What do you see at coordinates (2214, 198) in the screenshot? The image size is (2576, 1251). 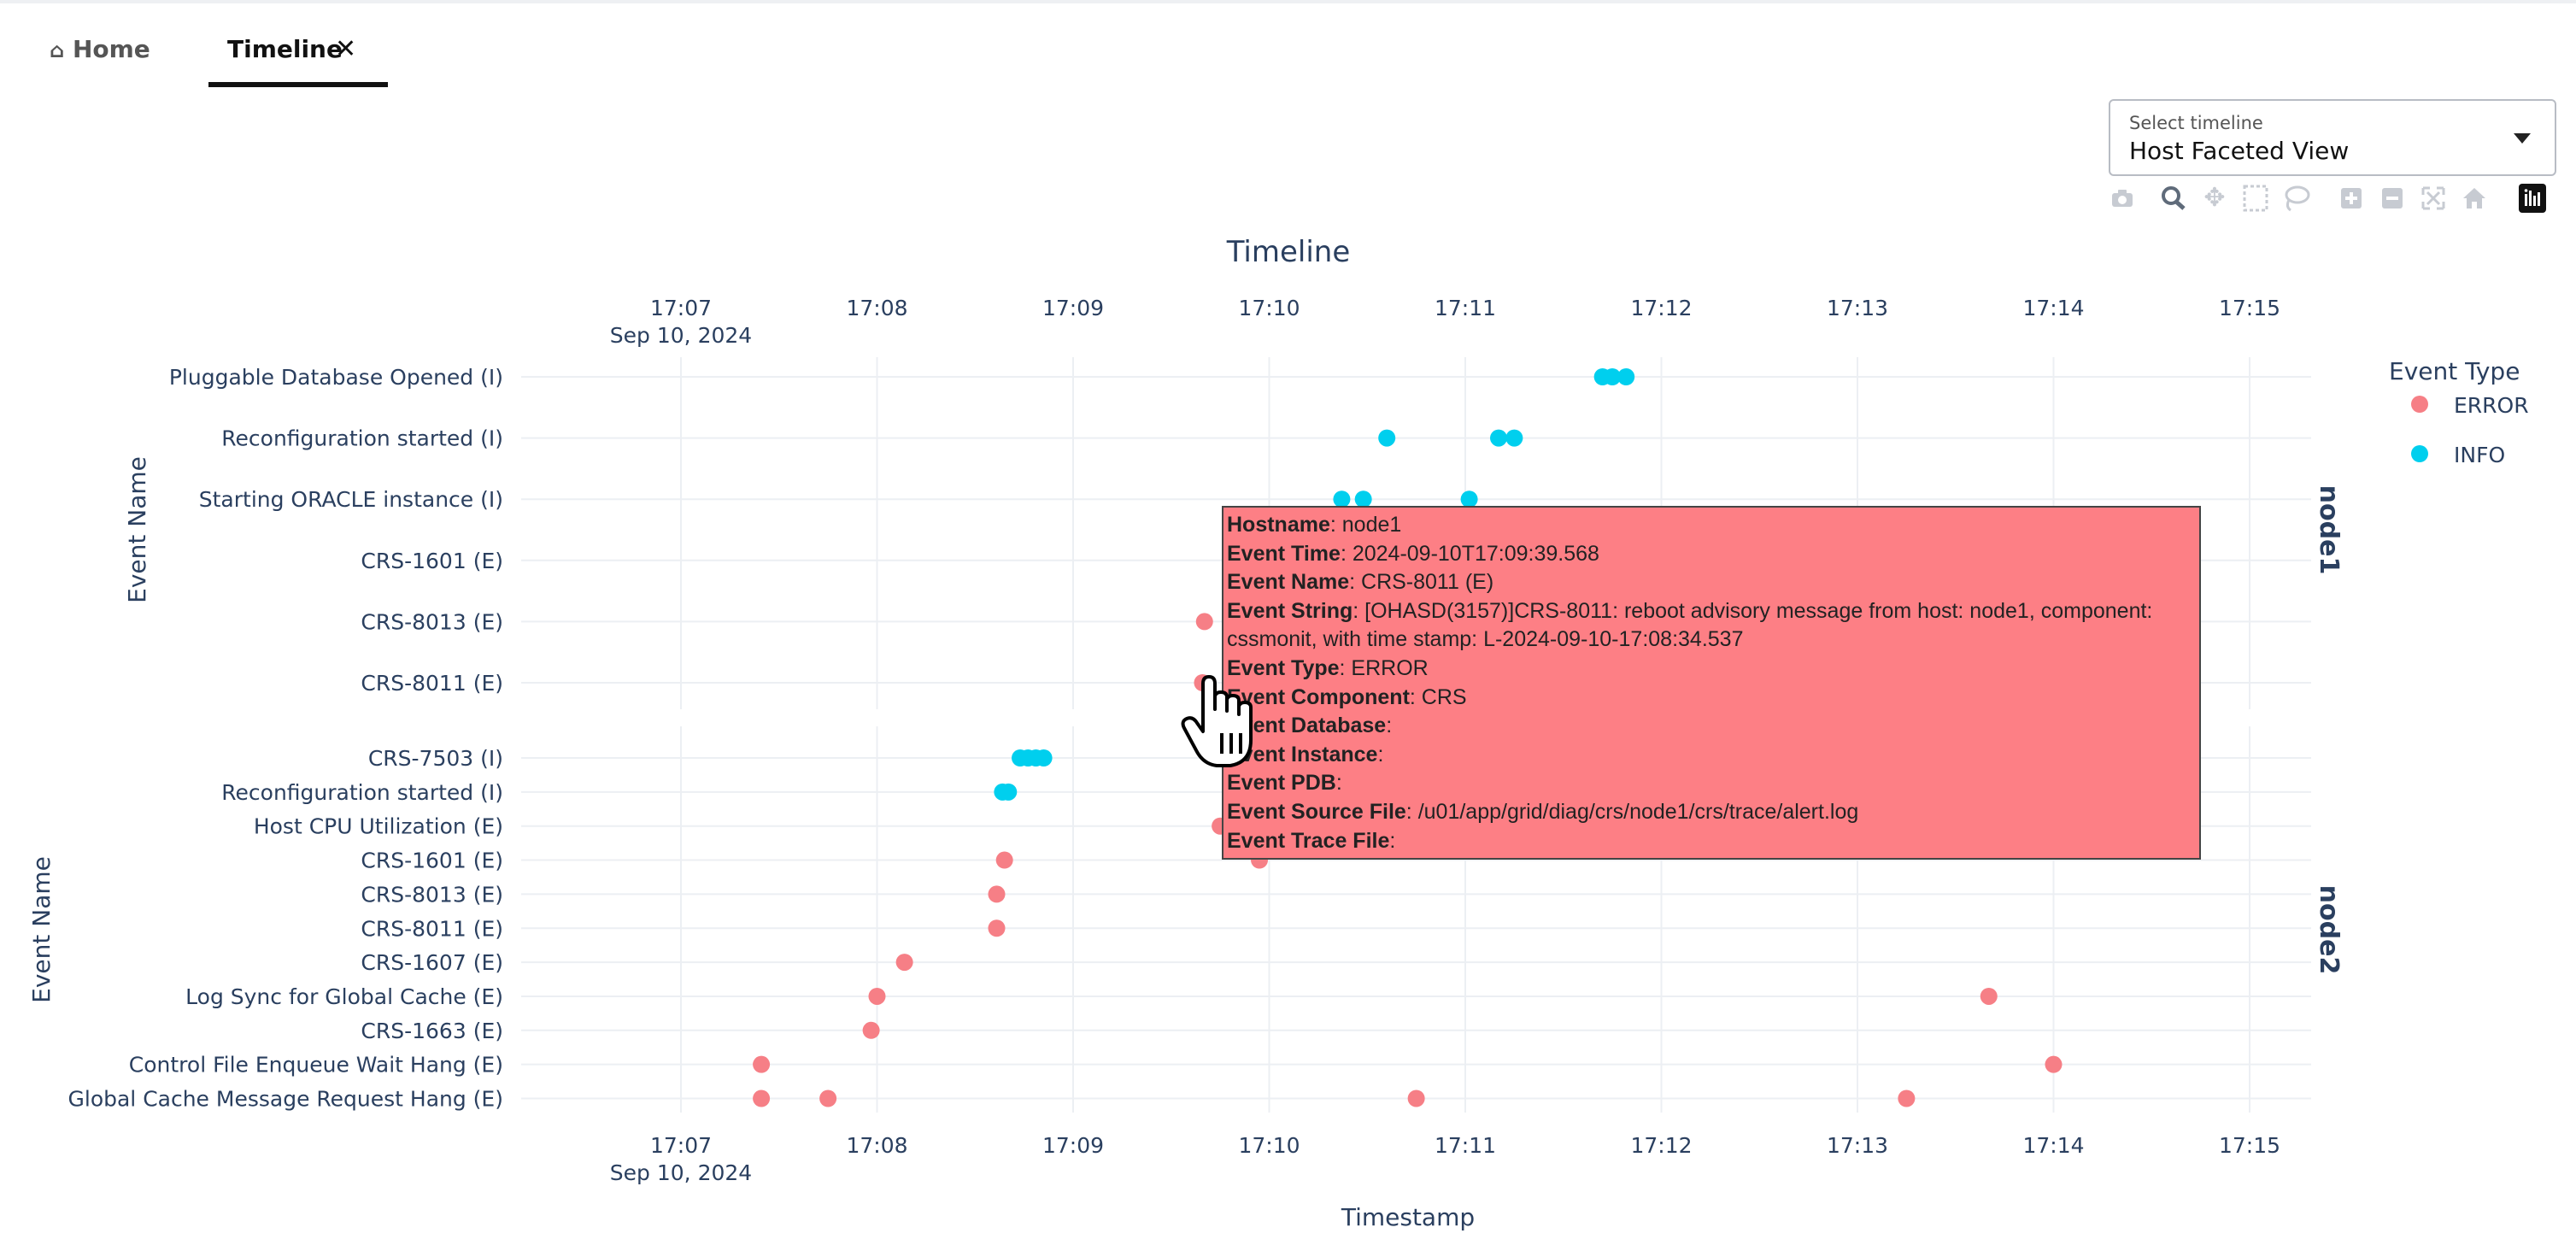 I see `pan-icon: ✥` at bounding box center [2214, 198].